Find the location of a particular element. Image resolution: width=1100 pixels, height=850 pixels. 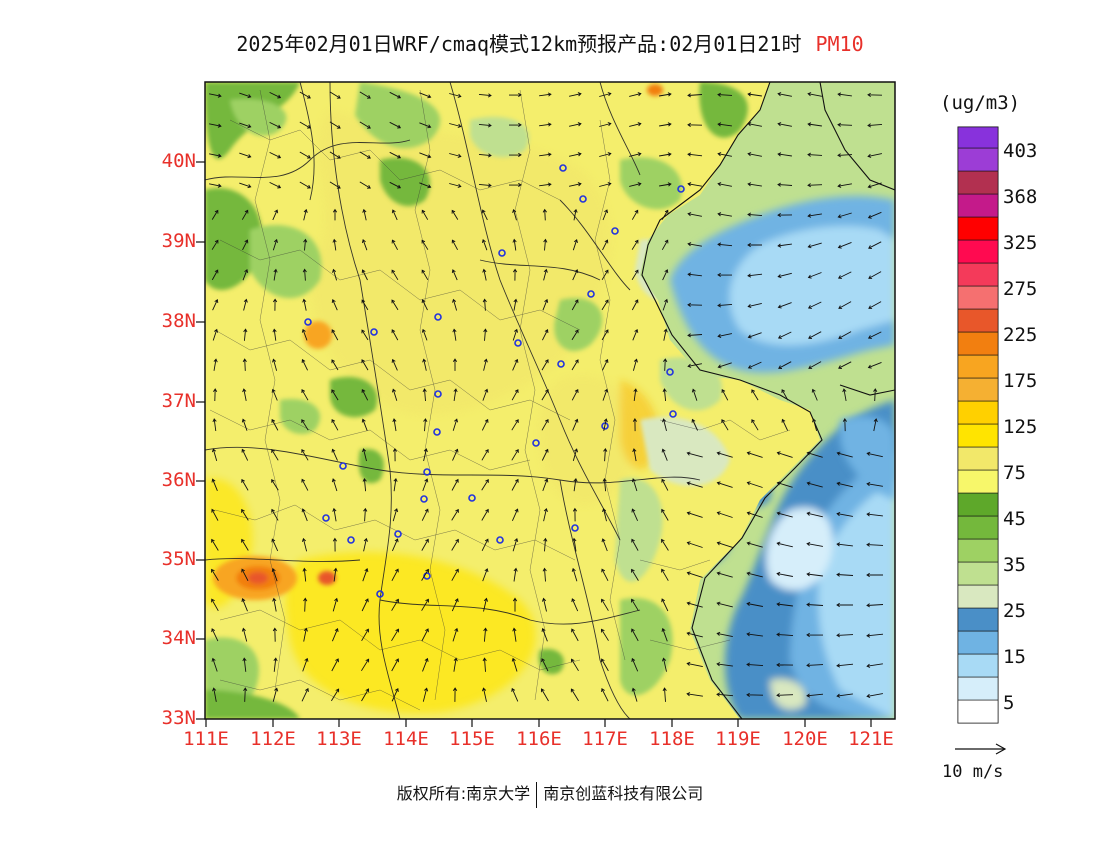

colorbar-label: 368 is located at coordinates (1020, 197).